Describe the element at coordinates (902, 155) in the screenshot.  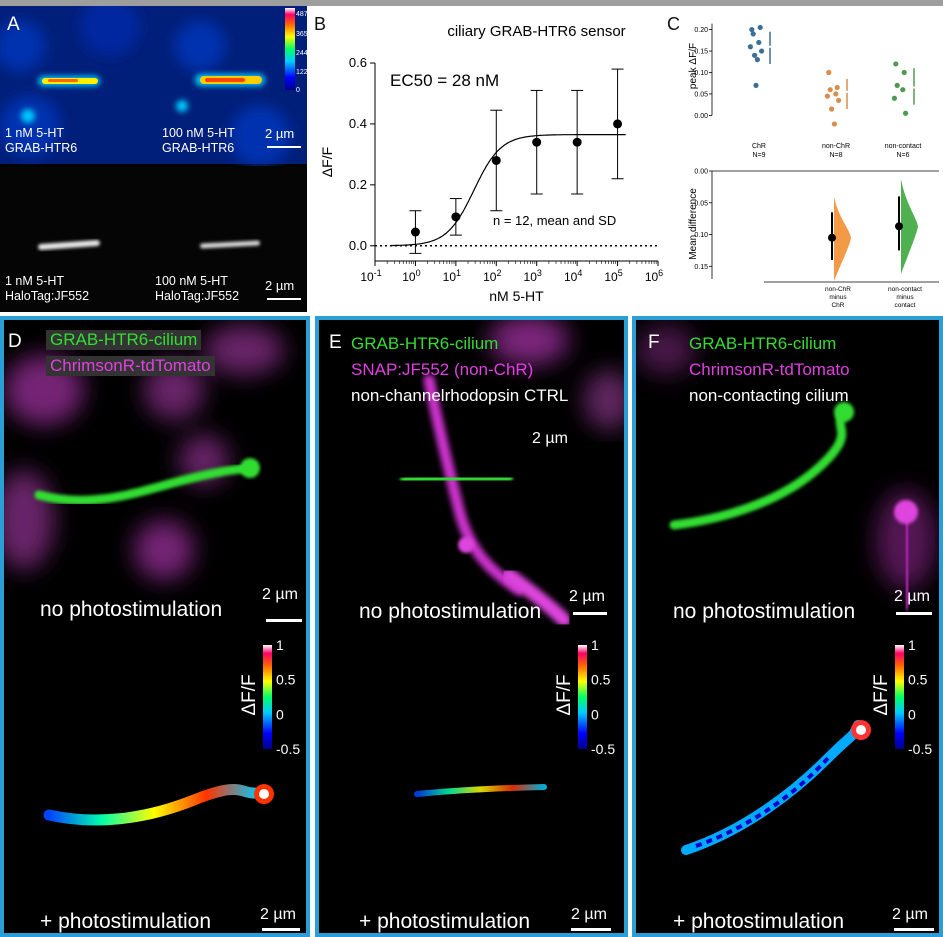
I see `group-n-label: N=6` at that location.